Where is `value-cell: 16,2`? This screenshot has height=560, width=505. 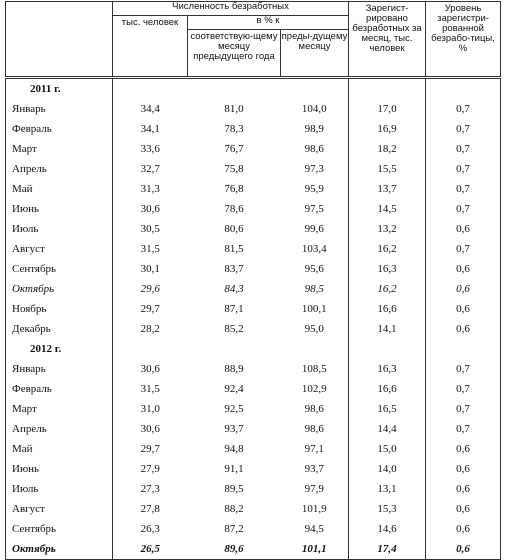
value-cell: 16,2 is located at coordinates (387, 249).